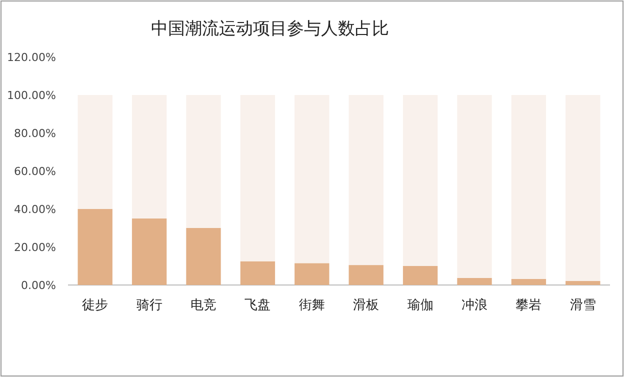  Describe the element at coordinates (270, 29) in the screenshot. I see `chart-title: 中国潮流运动项目参与人数占比` at that location.